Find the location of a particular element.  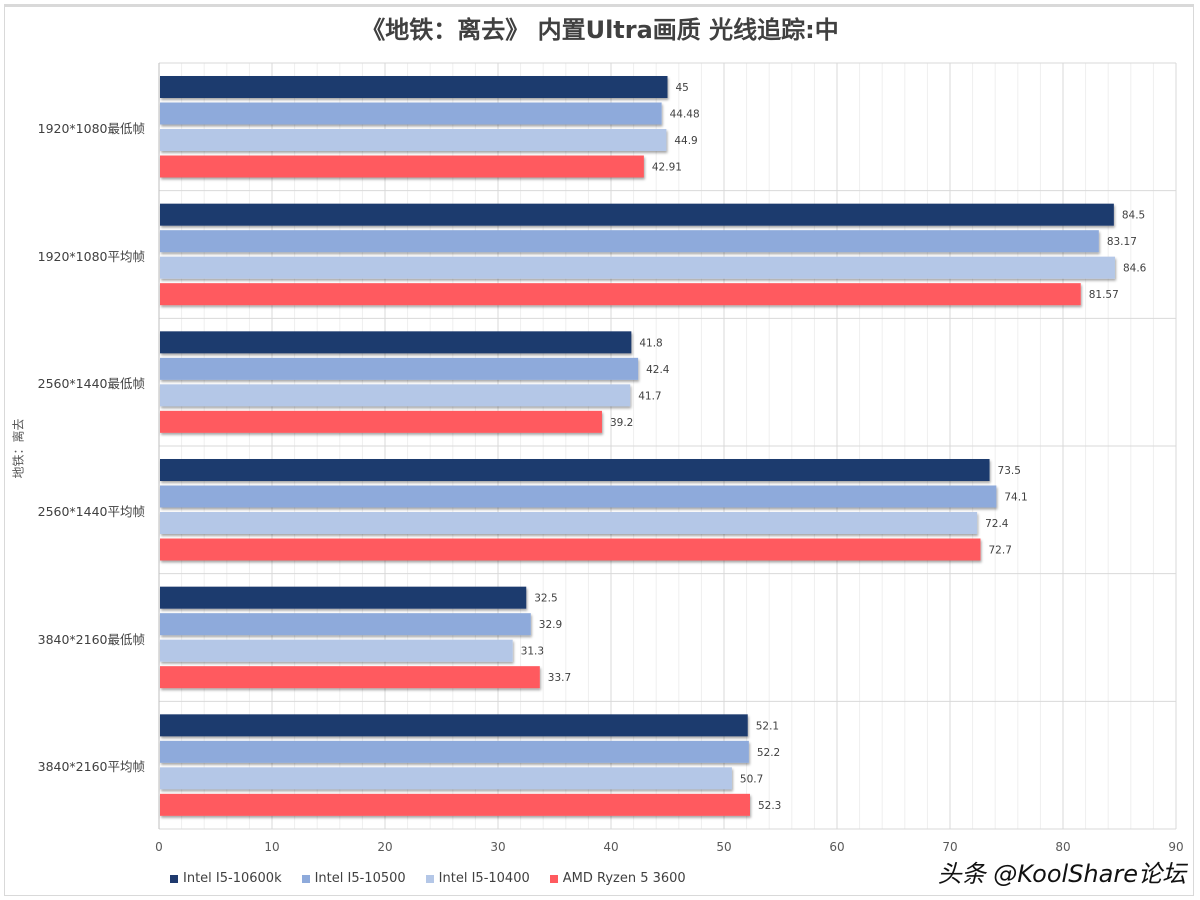

chart-title: 《地铁：离去》 内置Ultra画质 光线追踪:中 is located at coordinates (600, 30).